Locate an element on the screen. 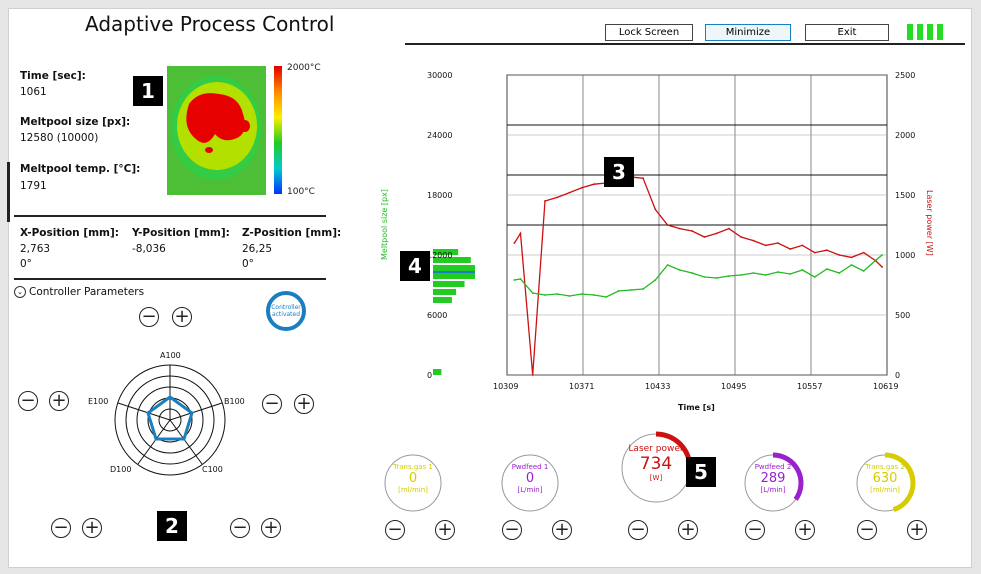  meltpool-temp-label: Meltpool temp. [°C]: is located at coordinates (80, 169).